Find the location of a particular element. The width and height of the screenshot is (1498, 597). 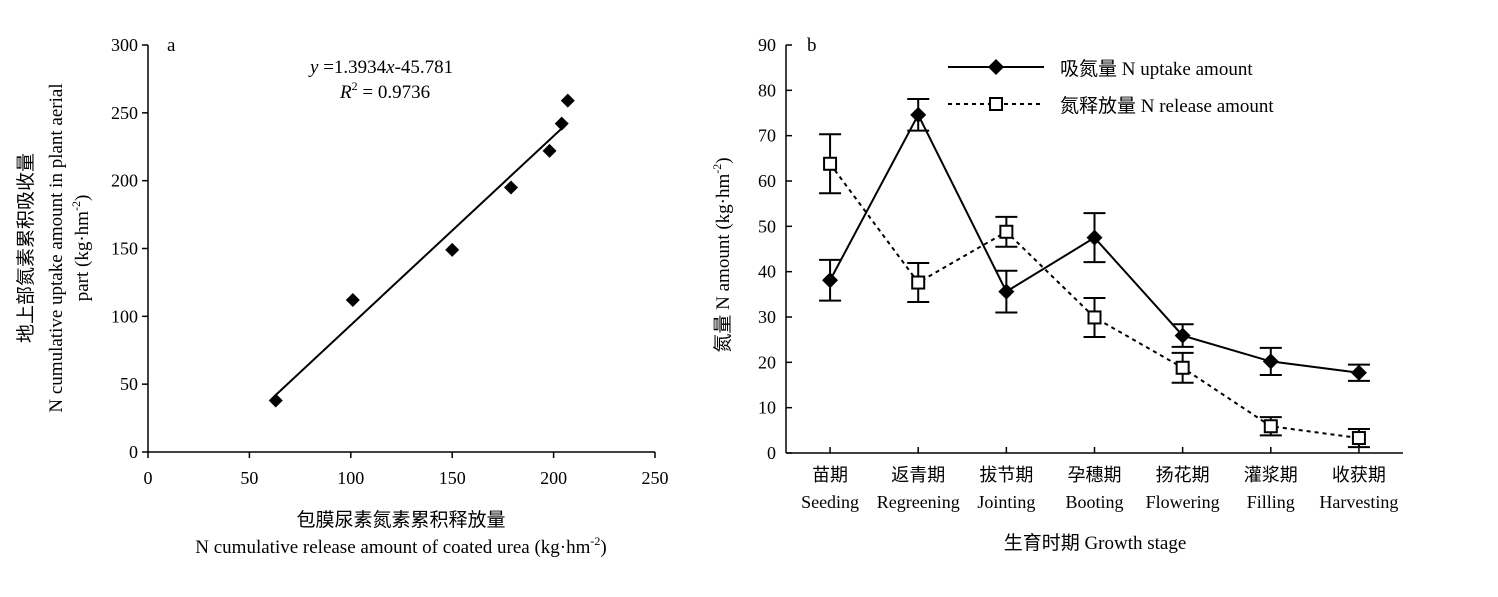

panel-a-y-tick-label: 150 is located at coordinates (124, 249).